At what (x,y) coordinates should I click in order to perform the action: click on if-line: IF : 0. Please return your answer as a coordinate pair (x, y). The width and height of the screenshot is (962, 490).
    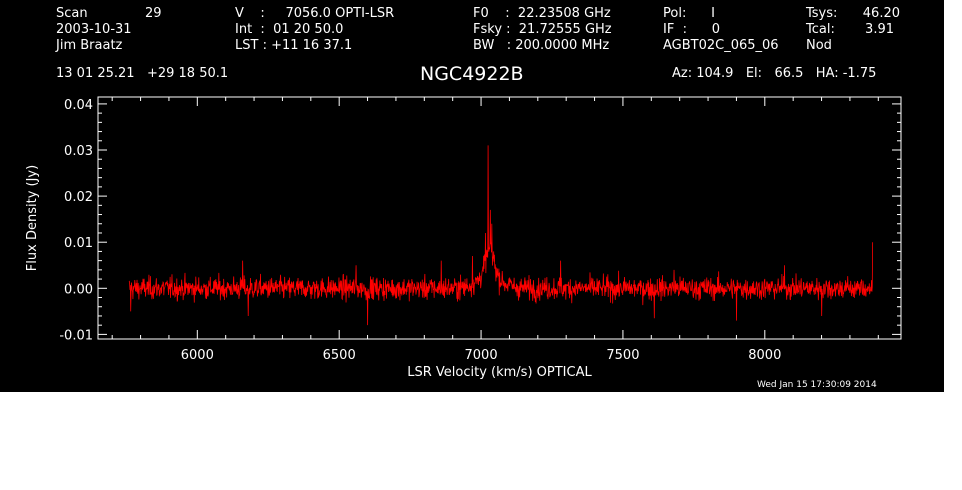
    Looking at the image, I should click on (692, 29).